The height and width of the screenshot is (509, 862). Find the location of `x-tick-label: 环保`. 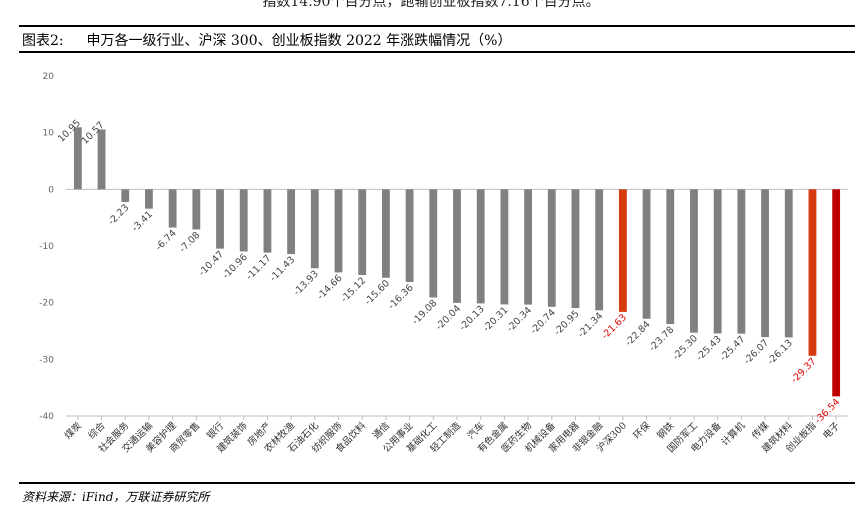

x-tick-label: 环保 is located at coordinates (642, 430).